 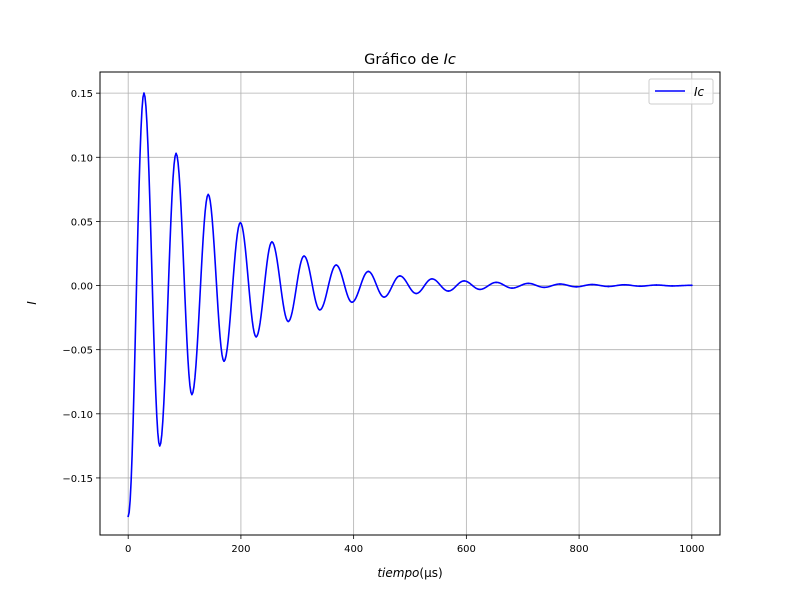 What do you see at coordinates (77, 351) in the screenshot?
I see `y-tick-label: −0.05` at bounding box center [77, 351].